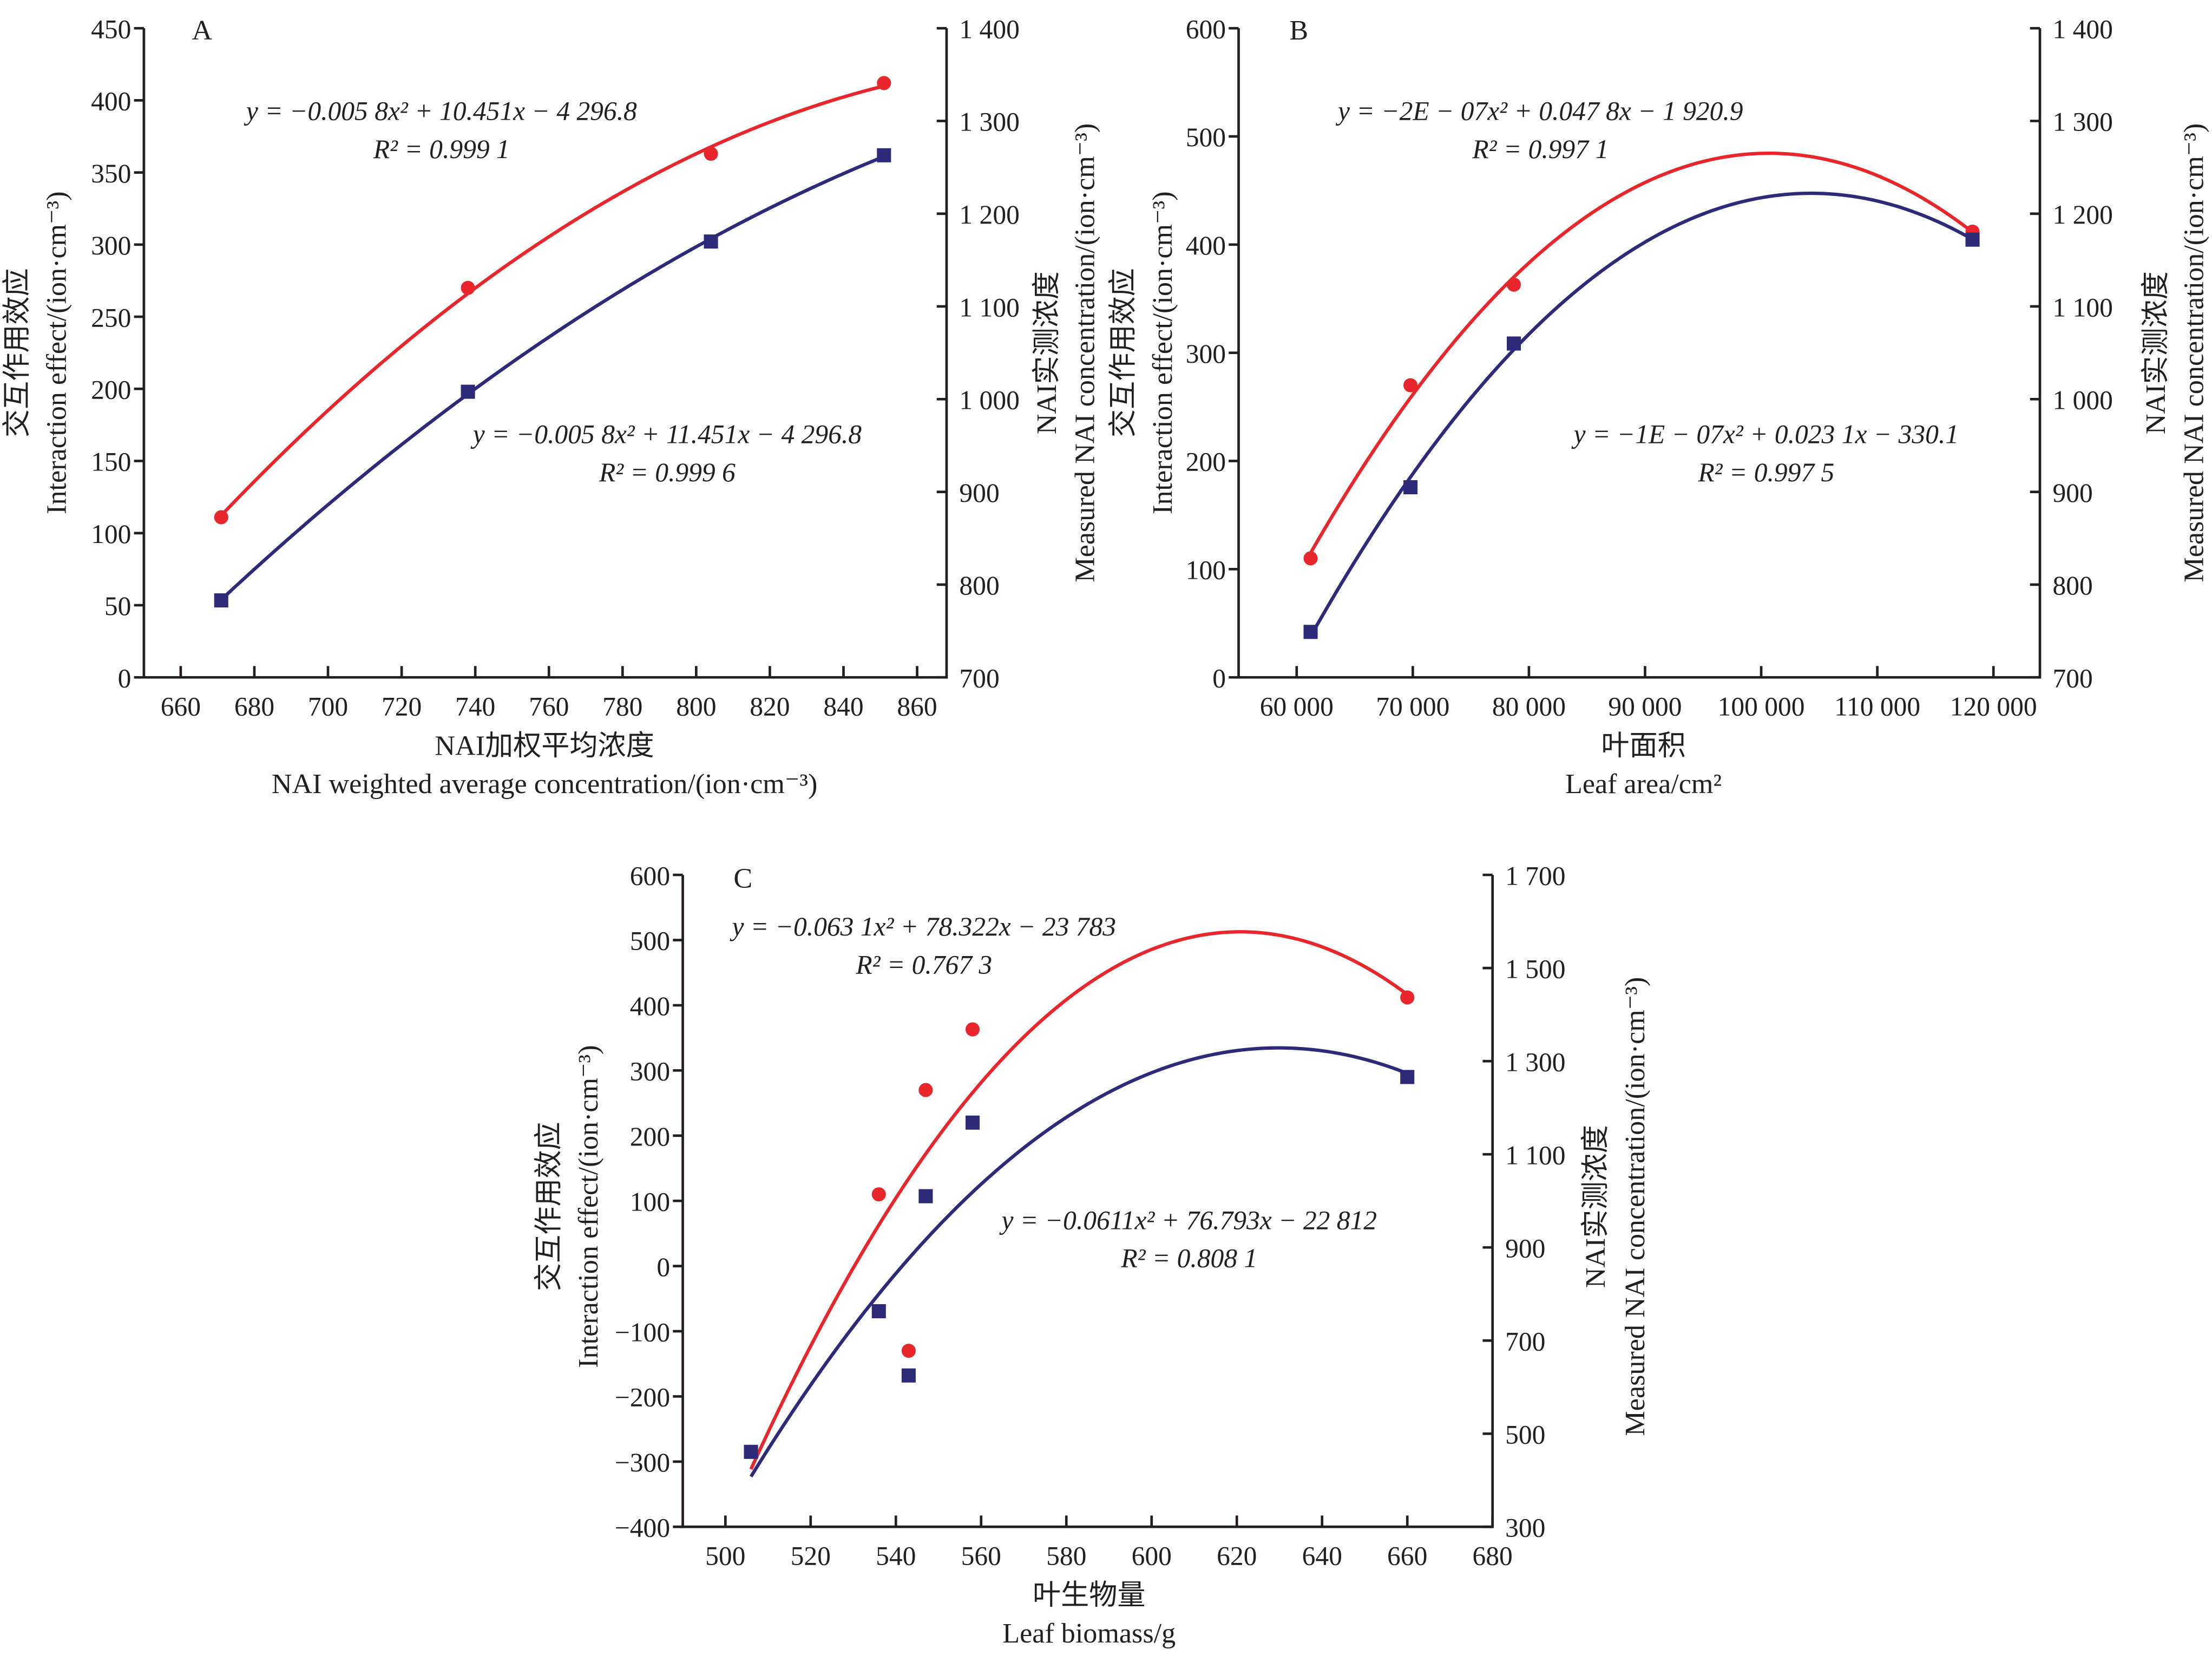  I want to click on x-tick-label: 780, so click(622, 707).